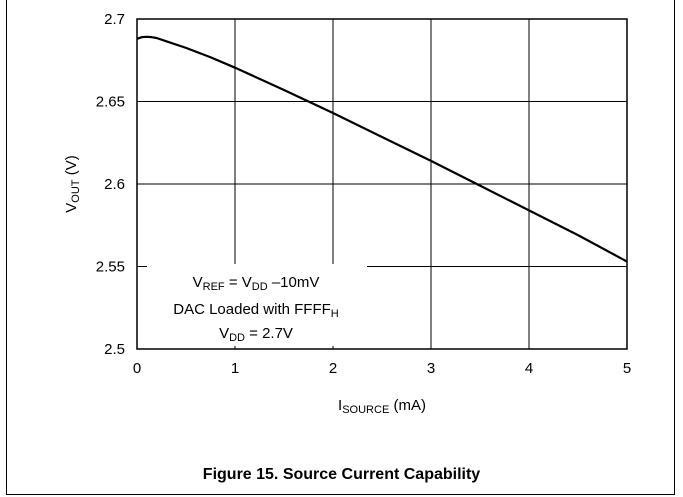  I want to click on annotation-line-dac: DAC Loaded with FFFFH, so click(256, 310).